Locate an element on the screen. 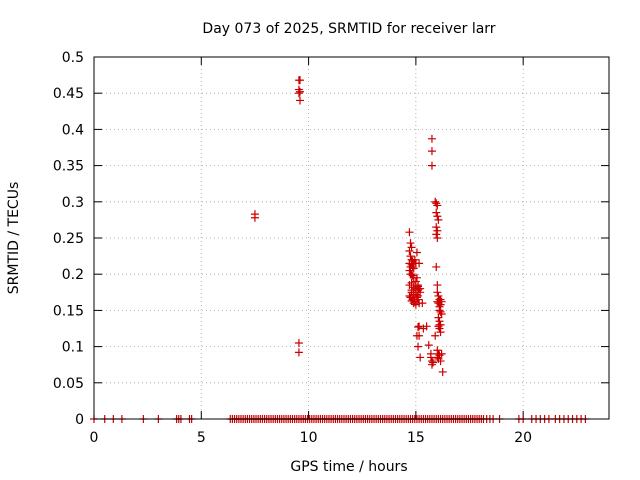 The height and width of the screenshot is (480, 640). y-tick-label: 0.5 is located at coordinates (73, 58).